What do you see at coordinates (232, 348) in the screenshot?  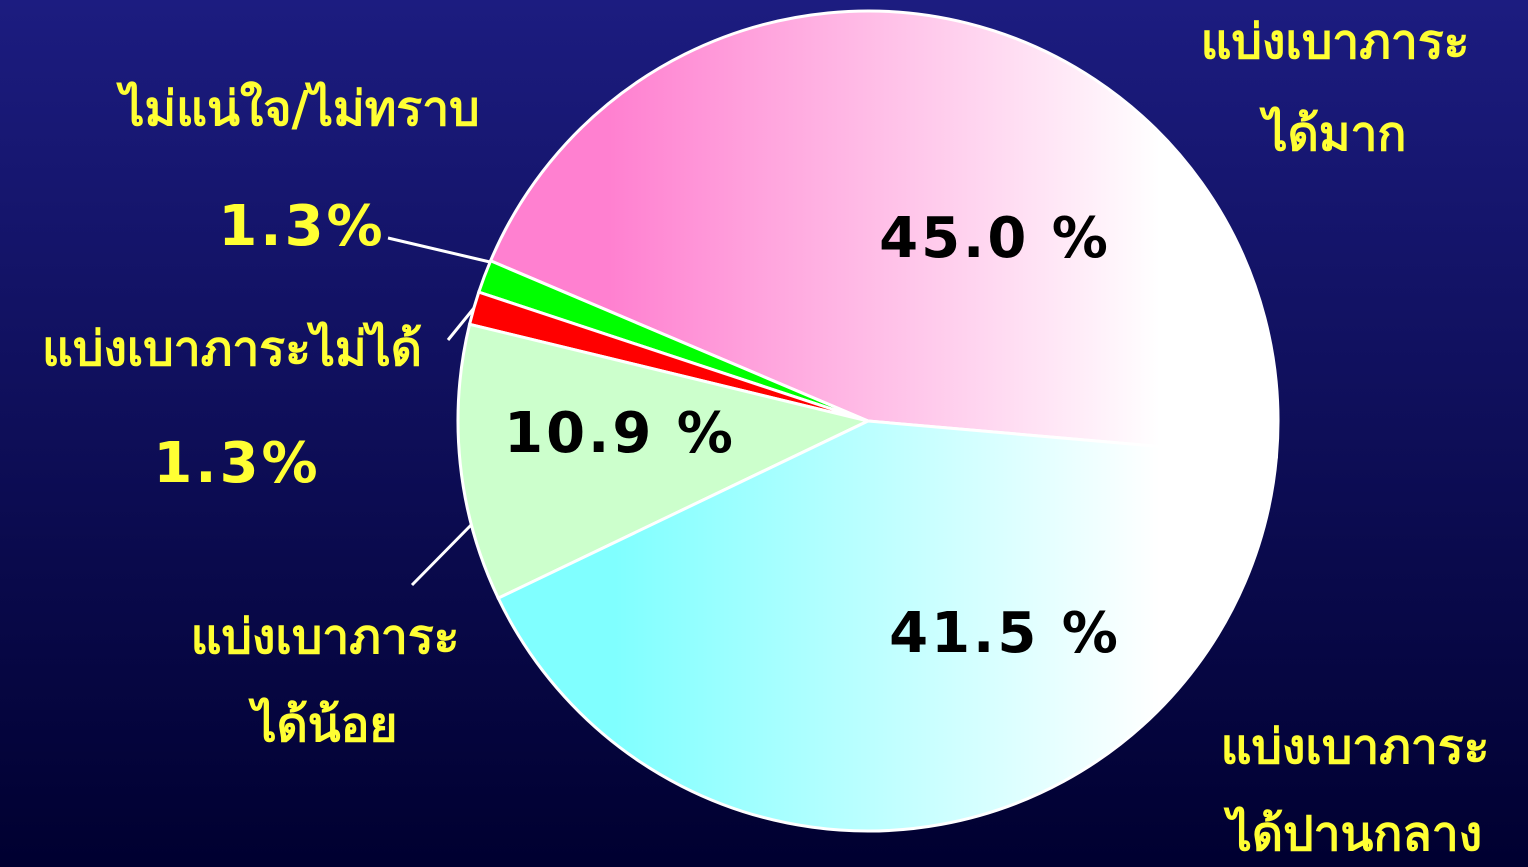 I see `category-label: แบ่งเบาภาระไม่ได้` at bounding box center [232, 348].